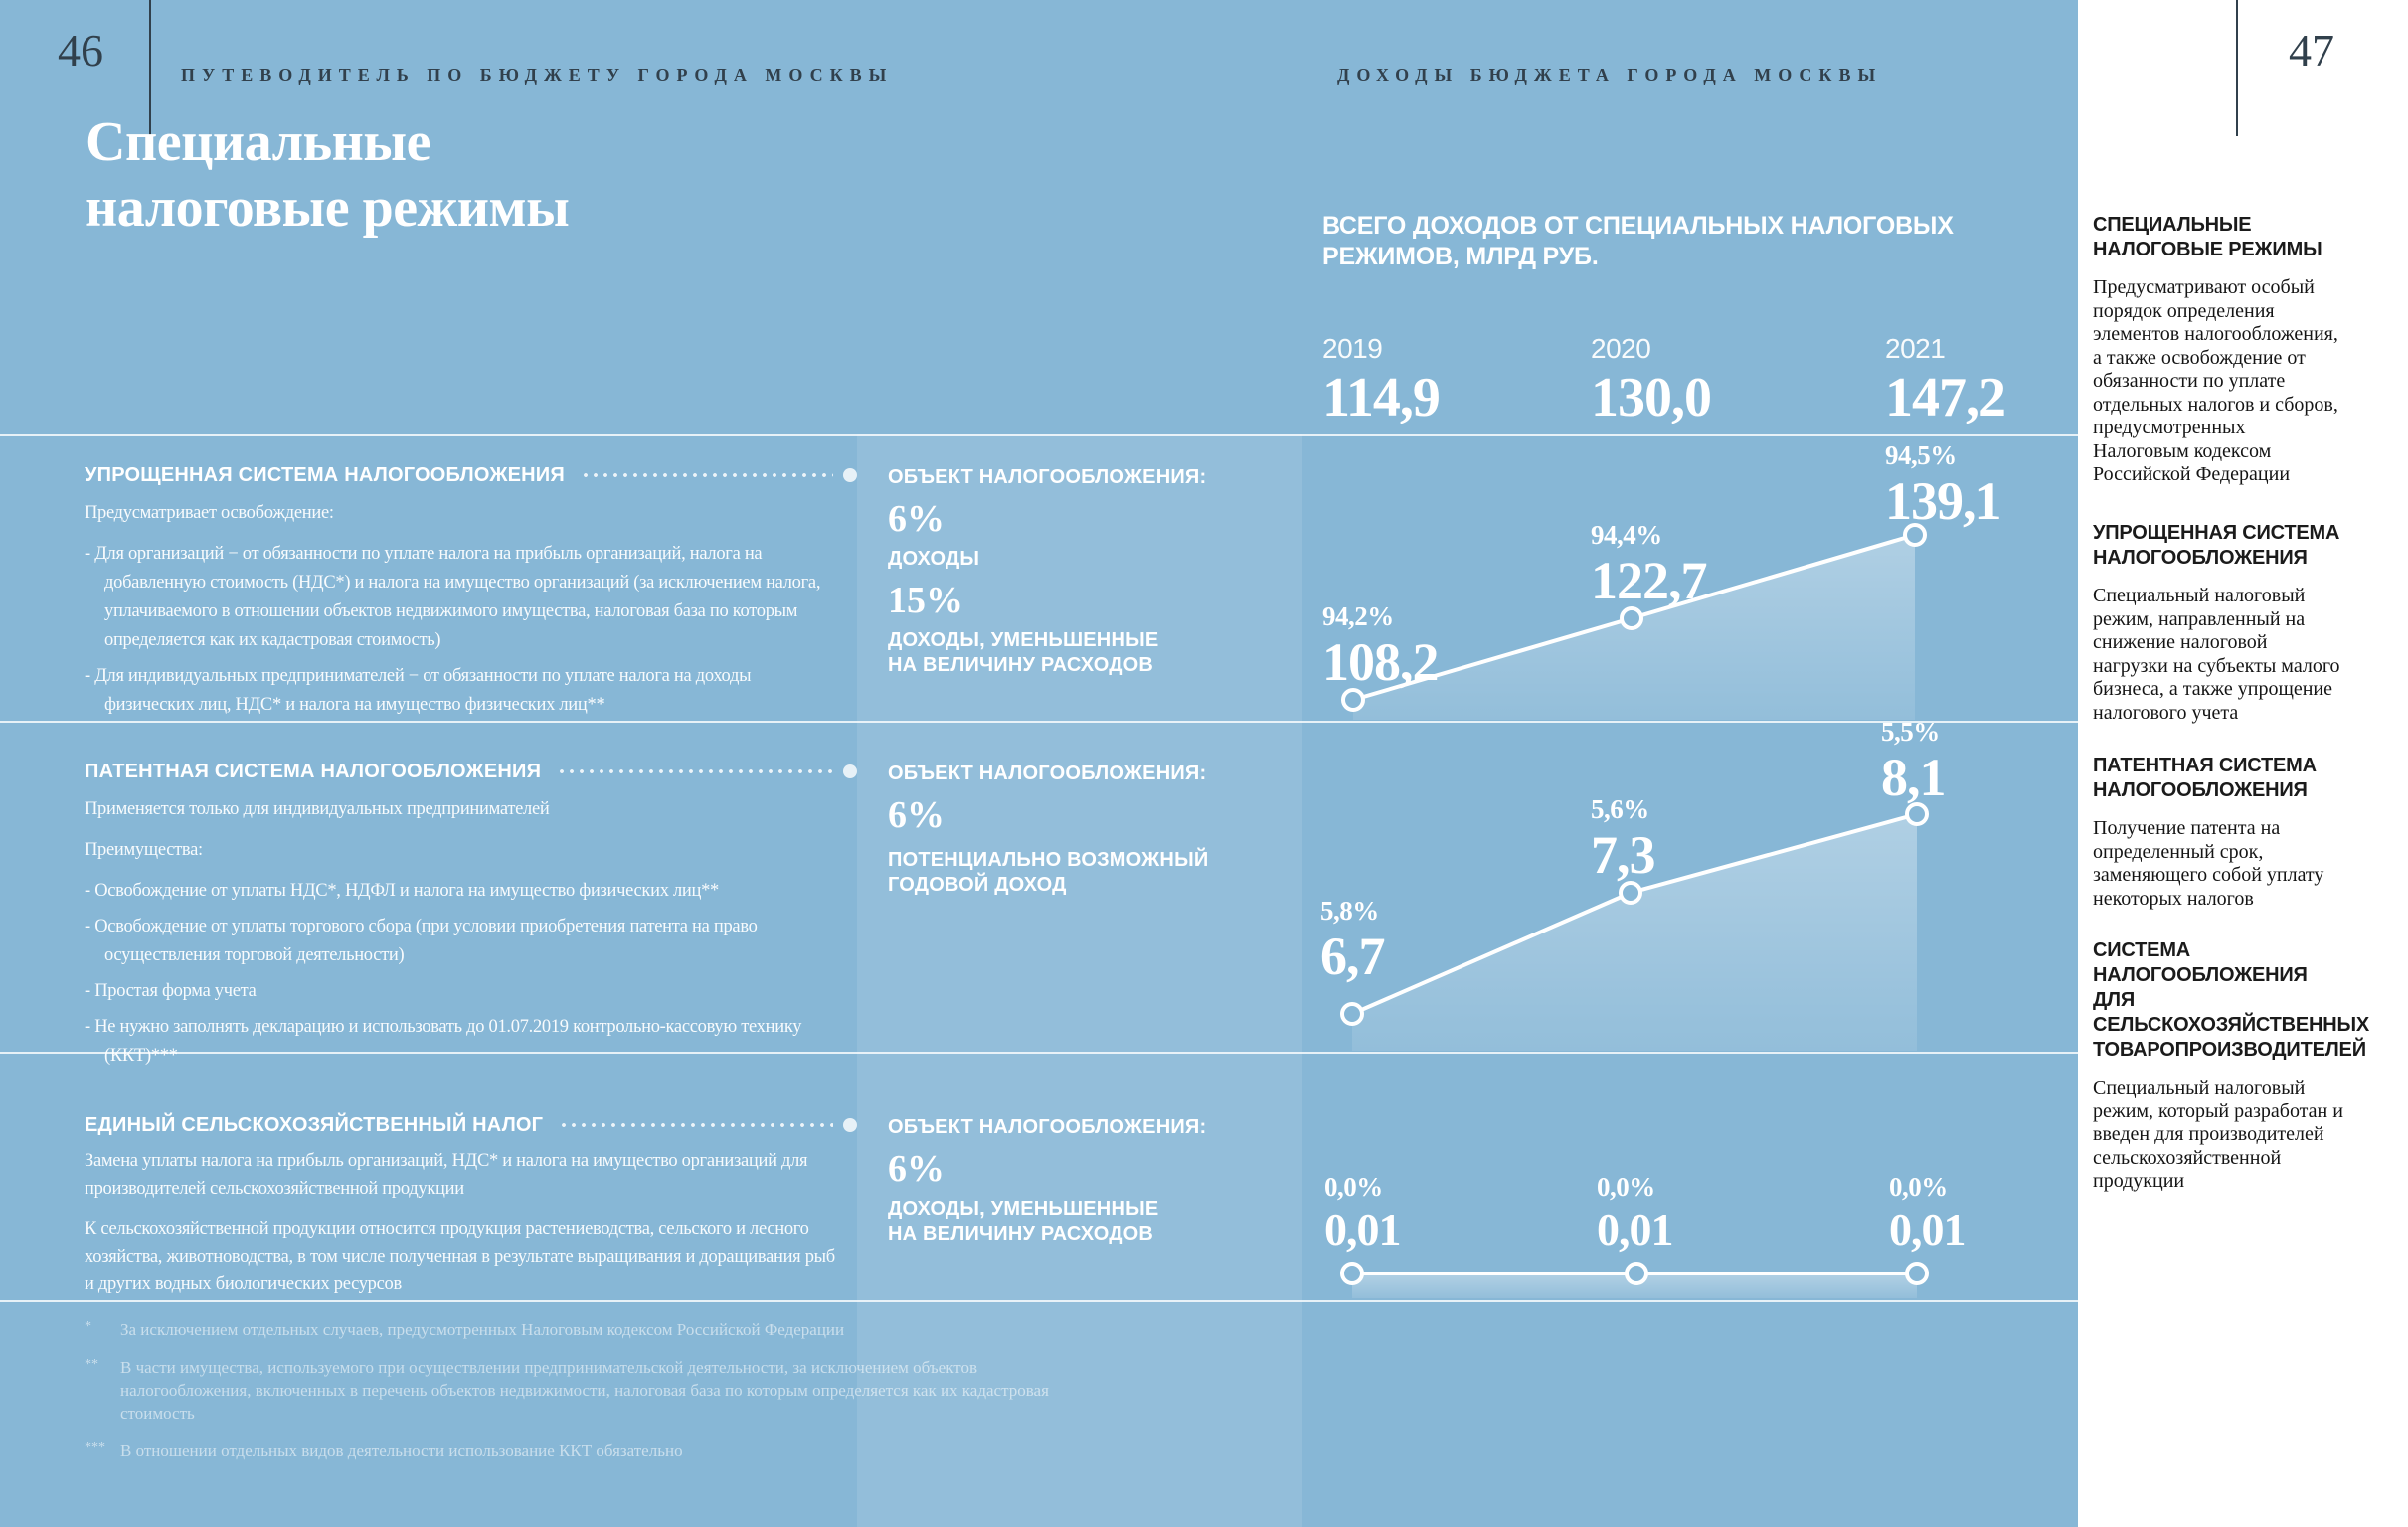 The image size is (2408, 1527). Describe the element at coordinates (1362, 1229) in the screenshot. I see `point-value: 0,01` at that location.